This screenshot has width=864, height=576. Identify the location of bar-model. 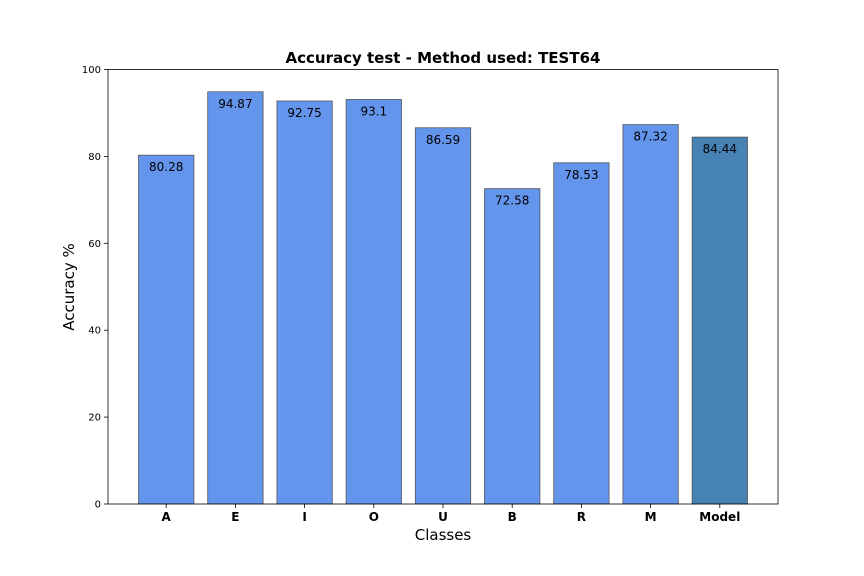
(719, 320).